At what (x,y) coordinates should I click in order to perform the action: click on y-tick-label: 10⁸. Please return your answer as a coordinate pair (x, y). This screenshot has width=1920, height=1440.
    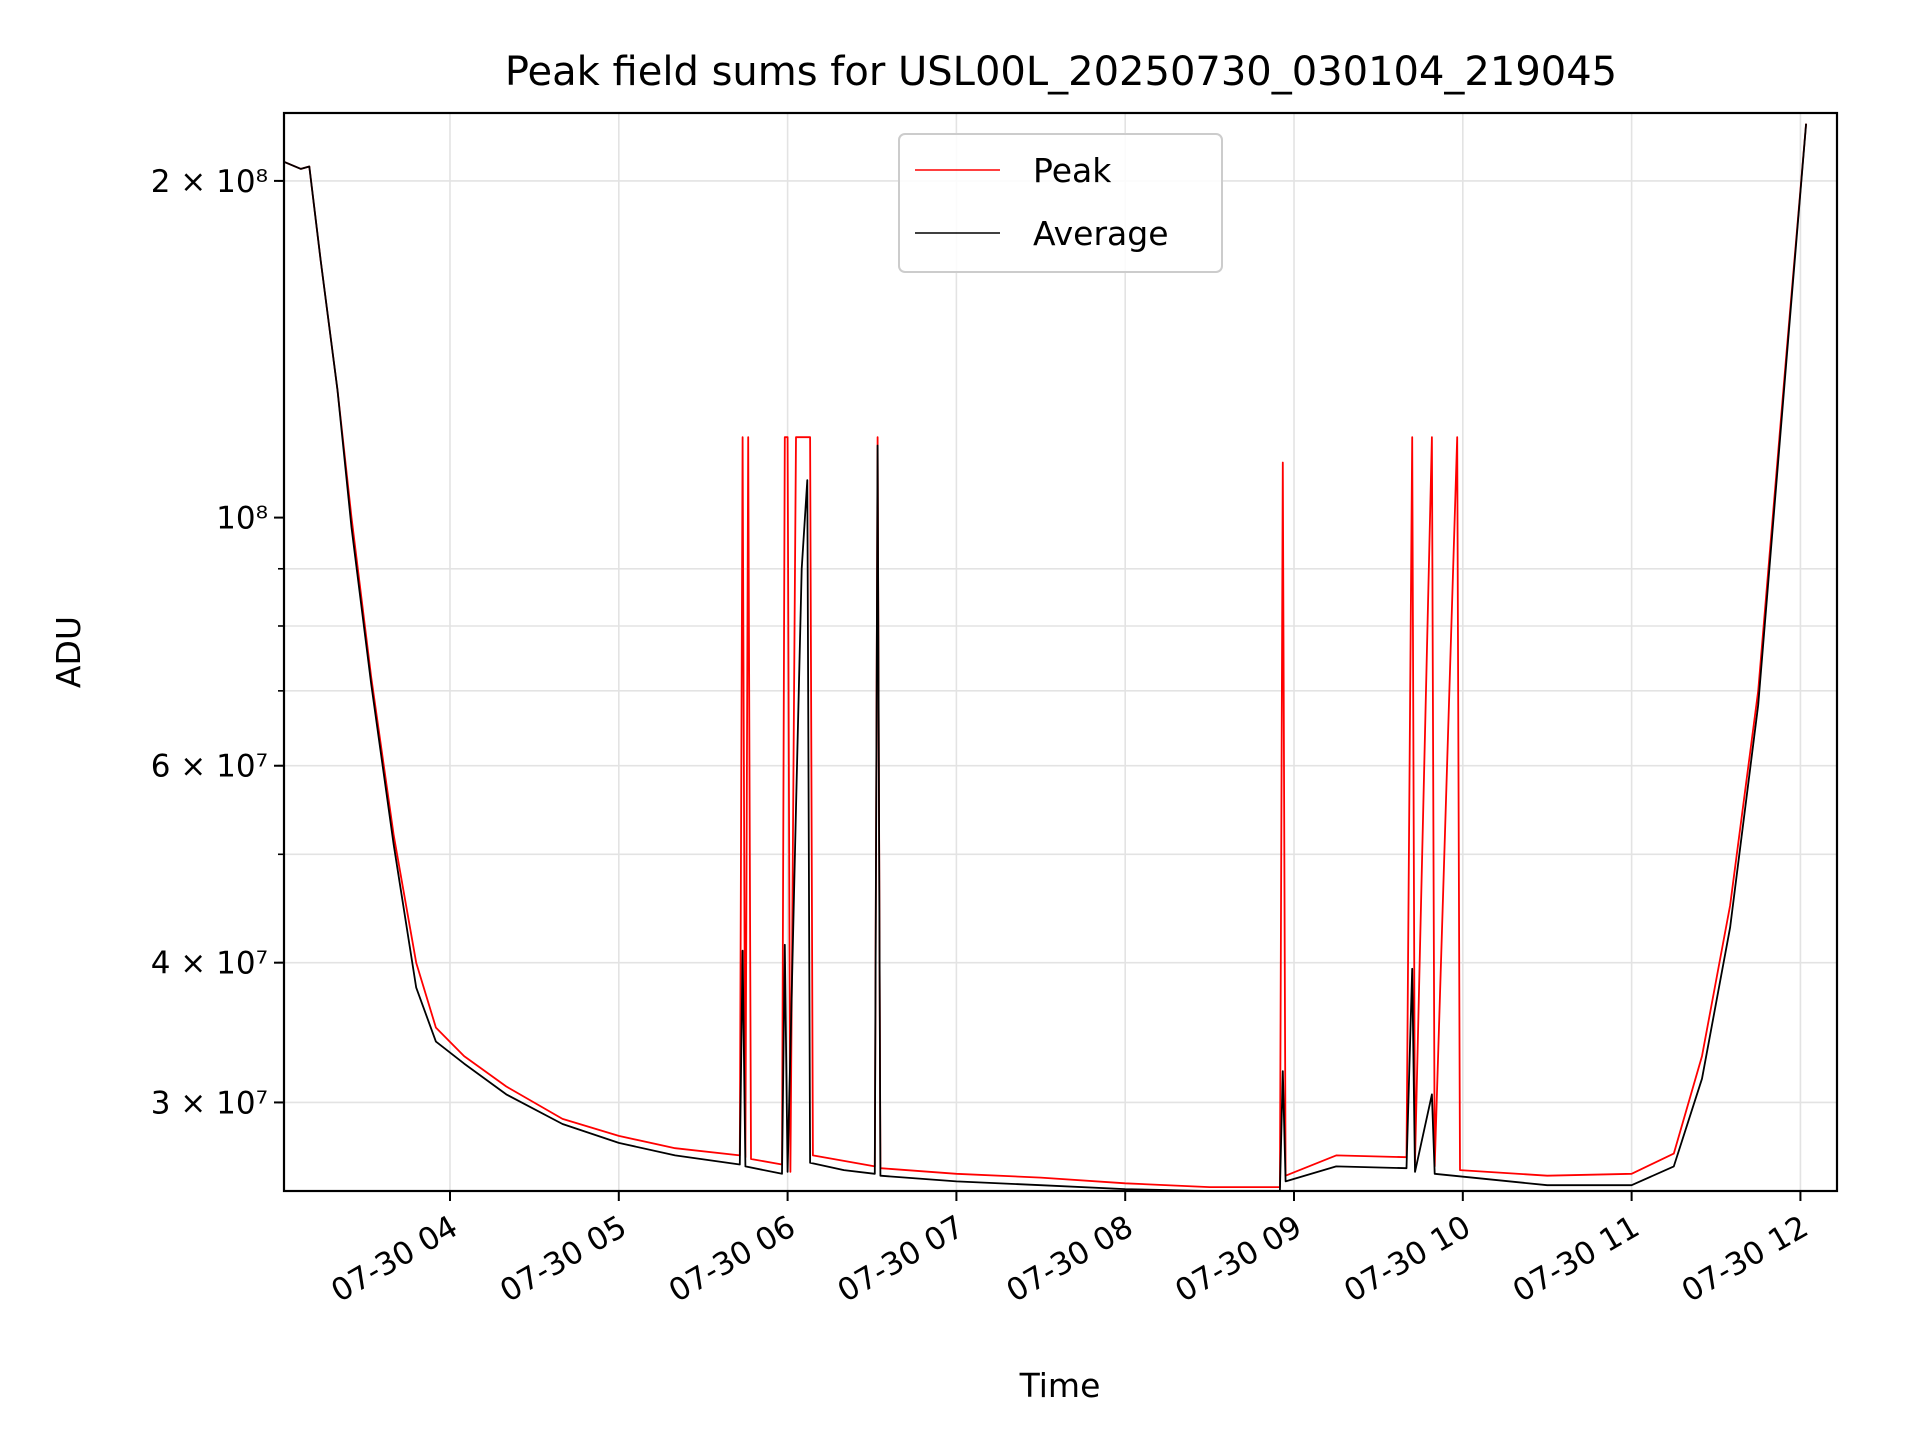
    Looking at the image, I should click on (242, 519).